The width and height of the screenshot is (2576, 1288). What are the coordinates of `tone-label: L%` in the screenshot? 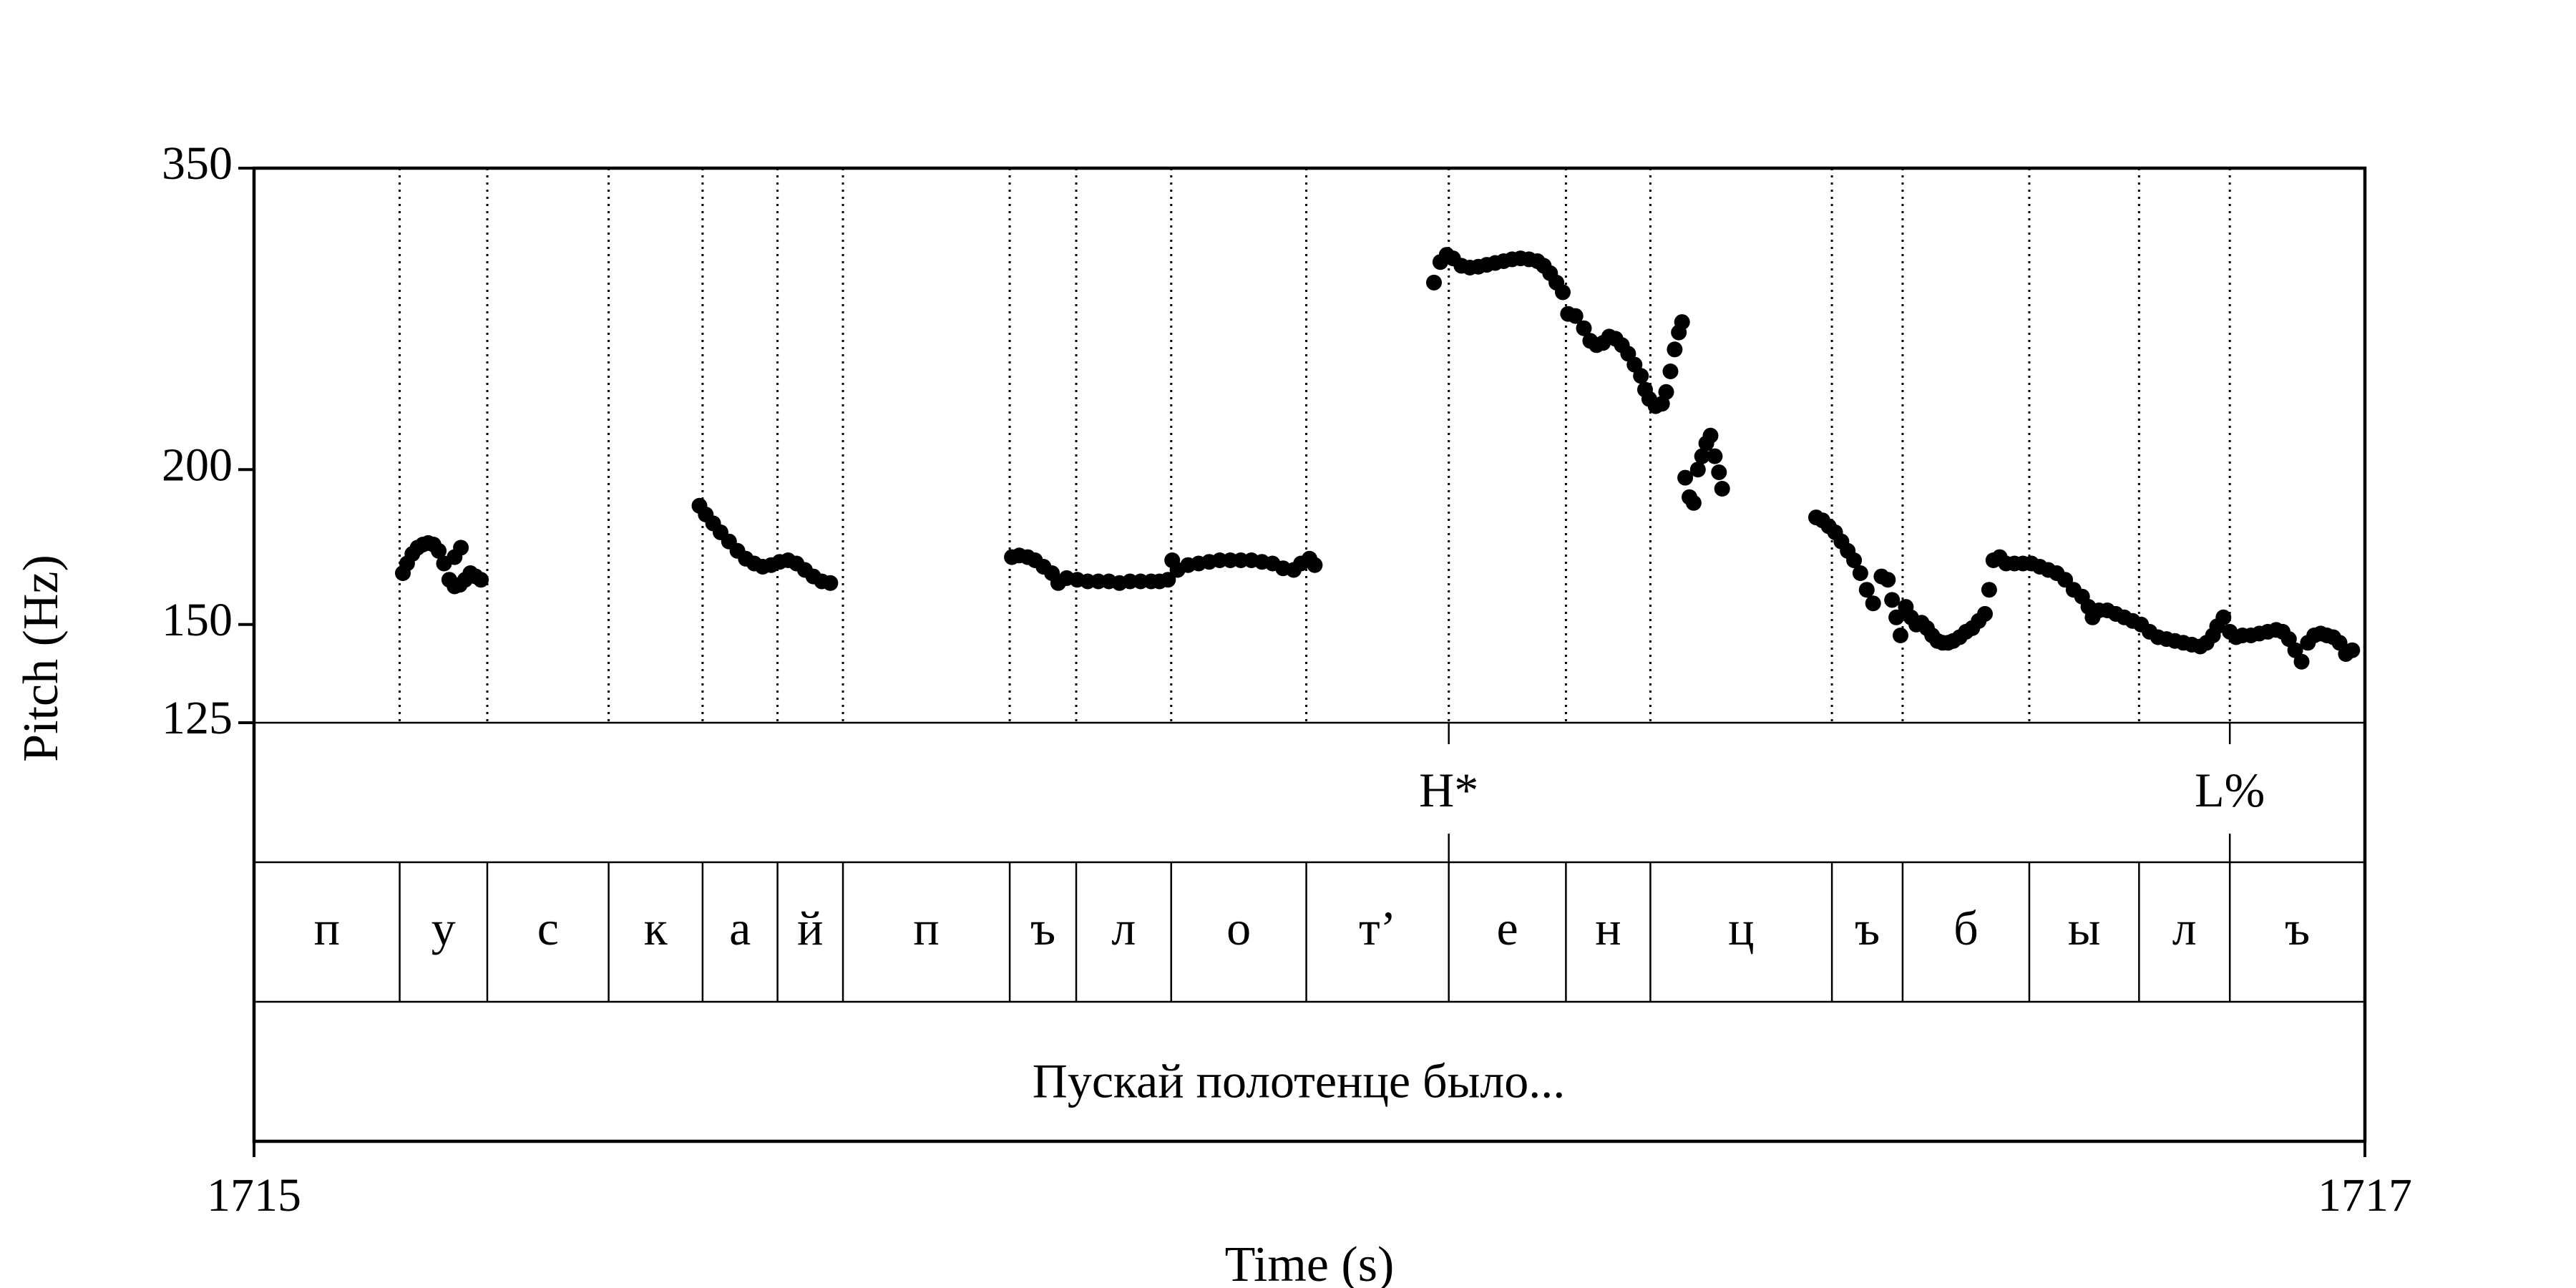 It's located at (2230, 790).